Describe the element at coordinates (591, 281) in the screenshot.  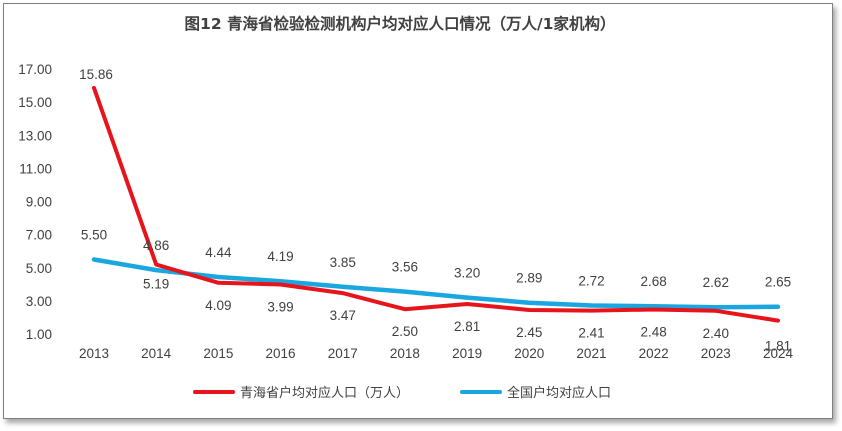
I see `national-data-label: 2.72` at that location.